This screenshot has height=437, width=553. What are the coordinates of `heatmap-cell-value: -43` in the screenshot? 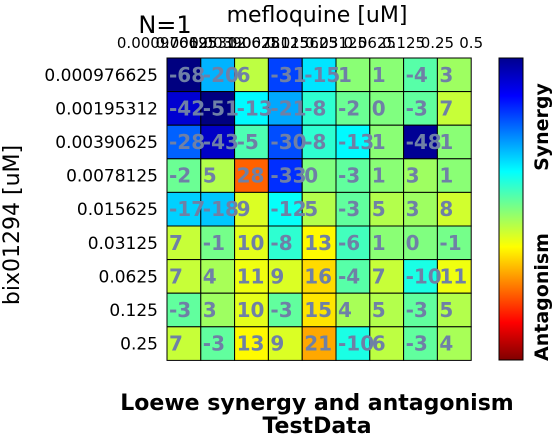 It's located at (221, 142).